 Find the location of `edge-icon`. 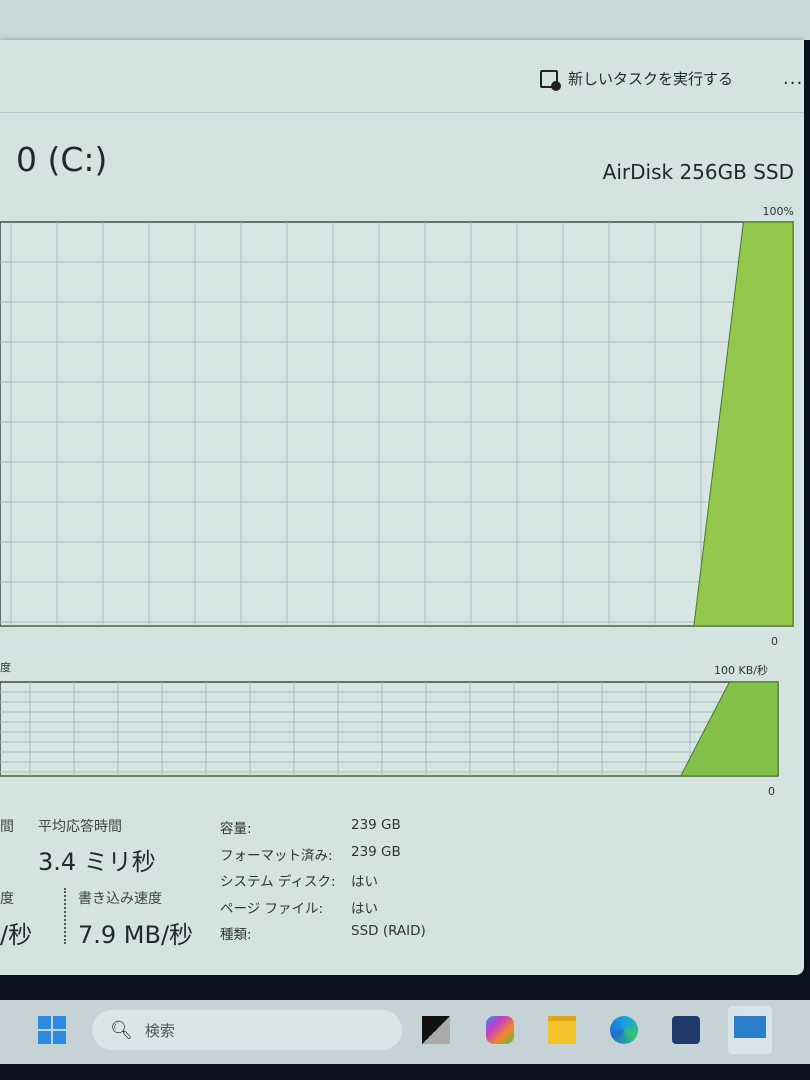

edge-icon is located at coordinates (624, 1030).